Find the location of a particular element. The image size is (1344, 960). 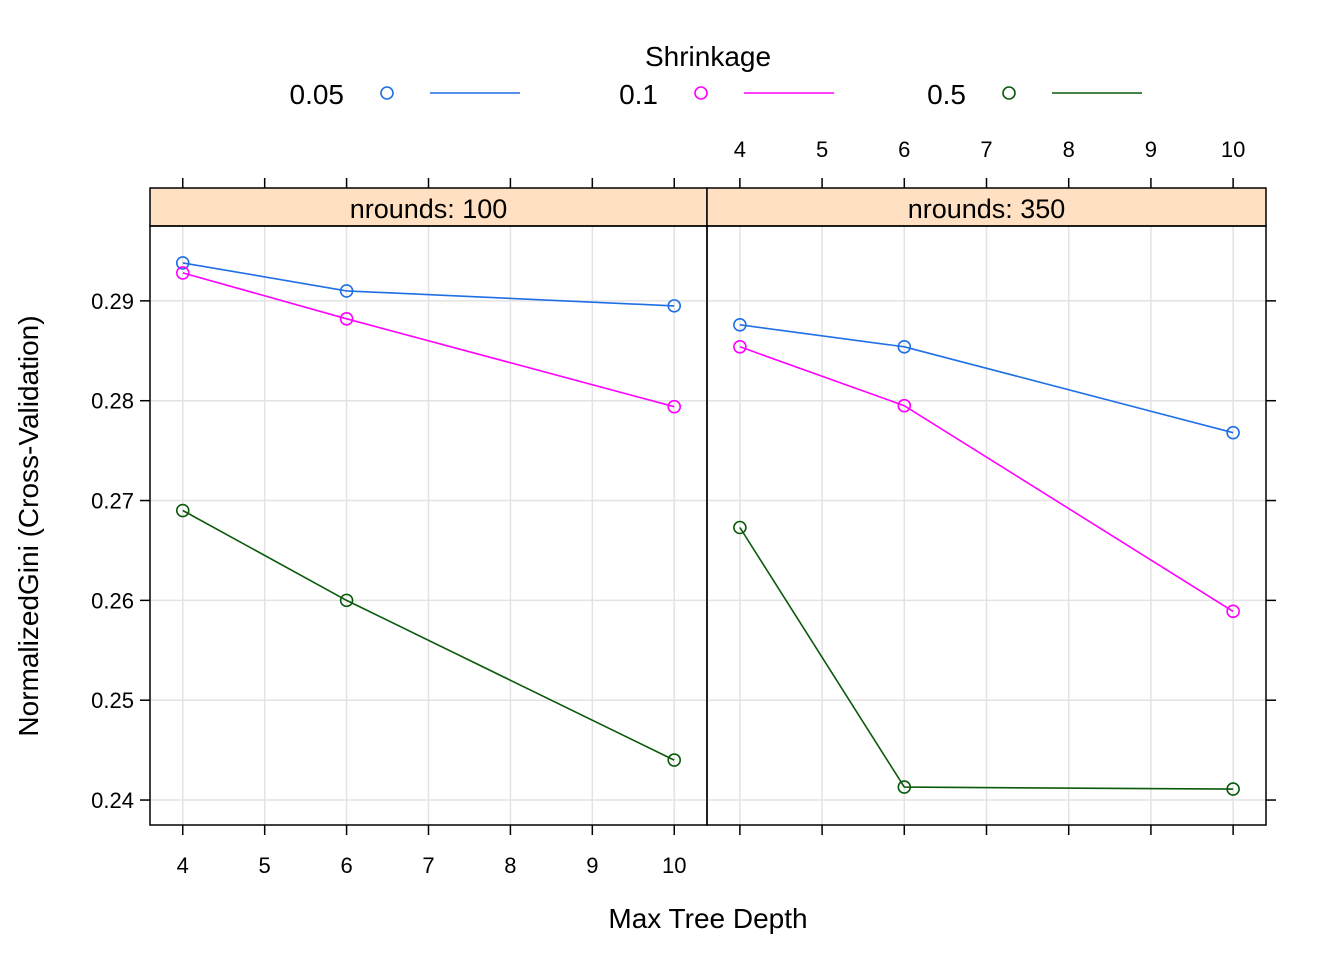

x-tick-label-p1-6: 10 is located at coordinates (1233, 149).